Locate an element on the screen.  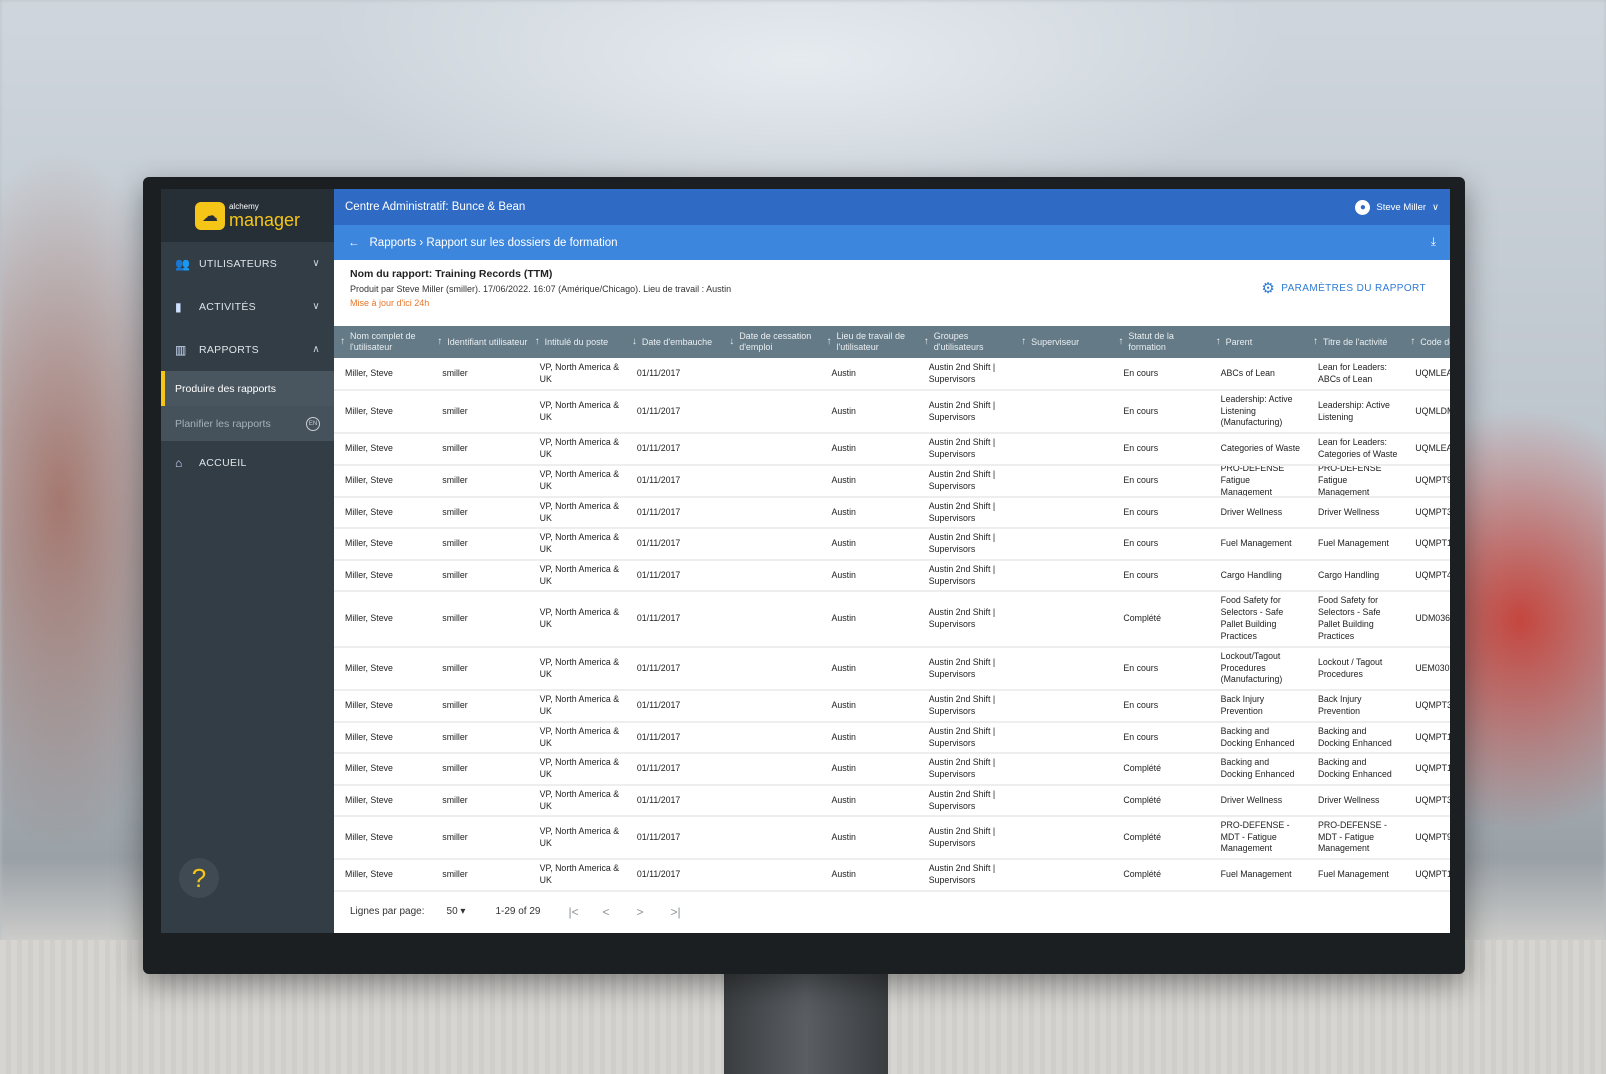
column-header: ↓ Date de cessation d'emploi is located at coordinates (771, 342).